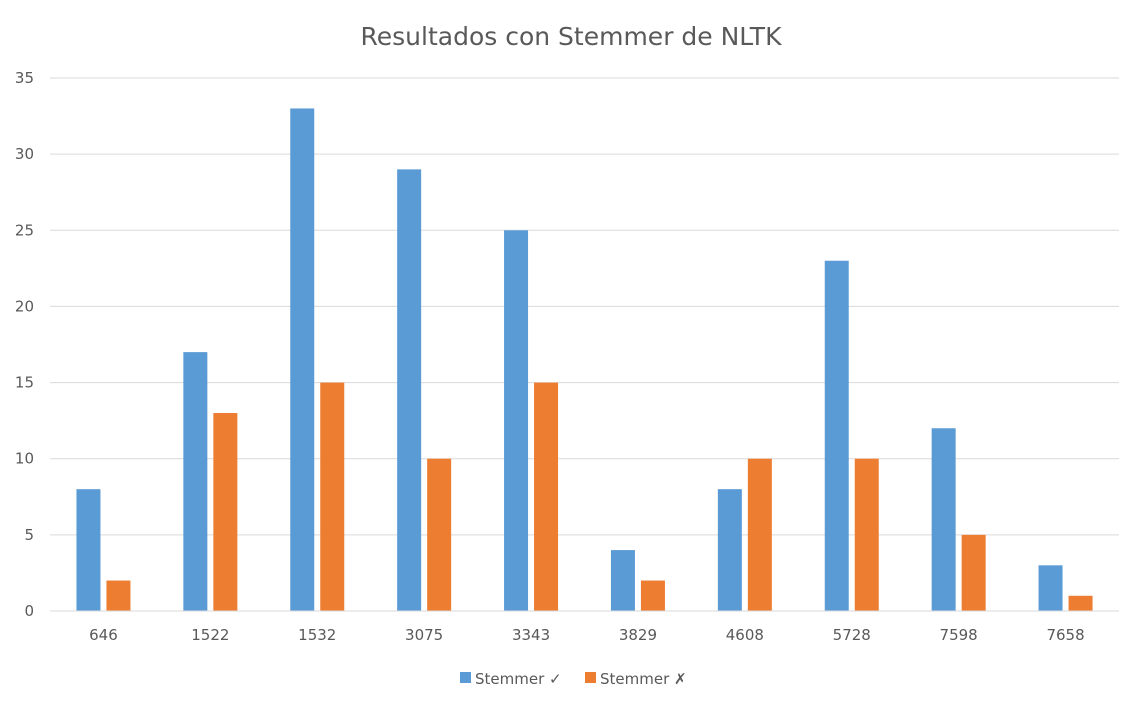 The width and height of the screenshot is (1142, 708). I want to click on x-tick-label: 3829, so click(638, 635).